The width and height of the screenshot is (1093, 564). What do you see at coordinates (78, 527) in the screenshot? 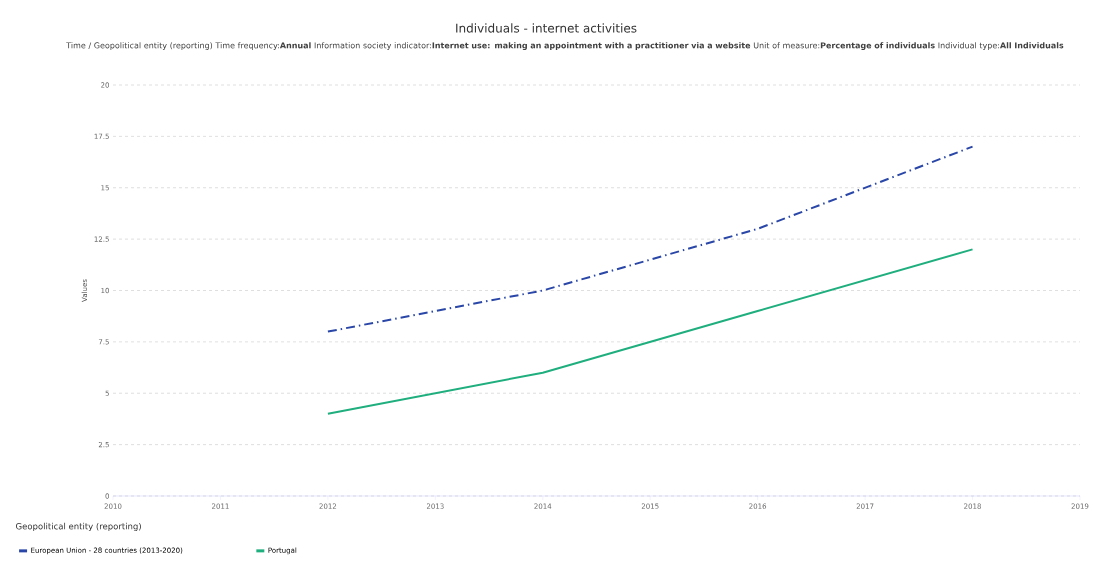
I see `legend-title: Geopolitical entity (reporting)` at bounding box center [78, 527].